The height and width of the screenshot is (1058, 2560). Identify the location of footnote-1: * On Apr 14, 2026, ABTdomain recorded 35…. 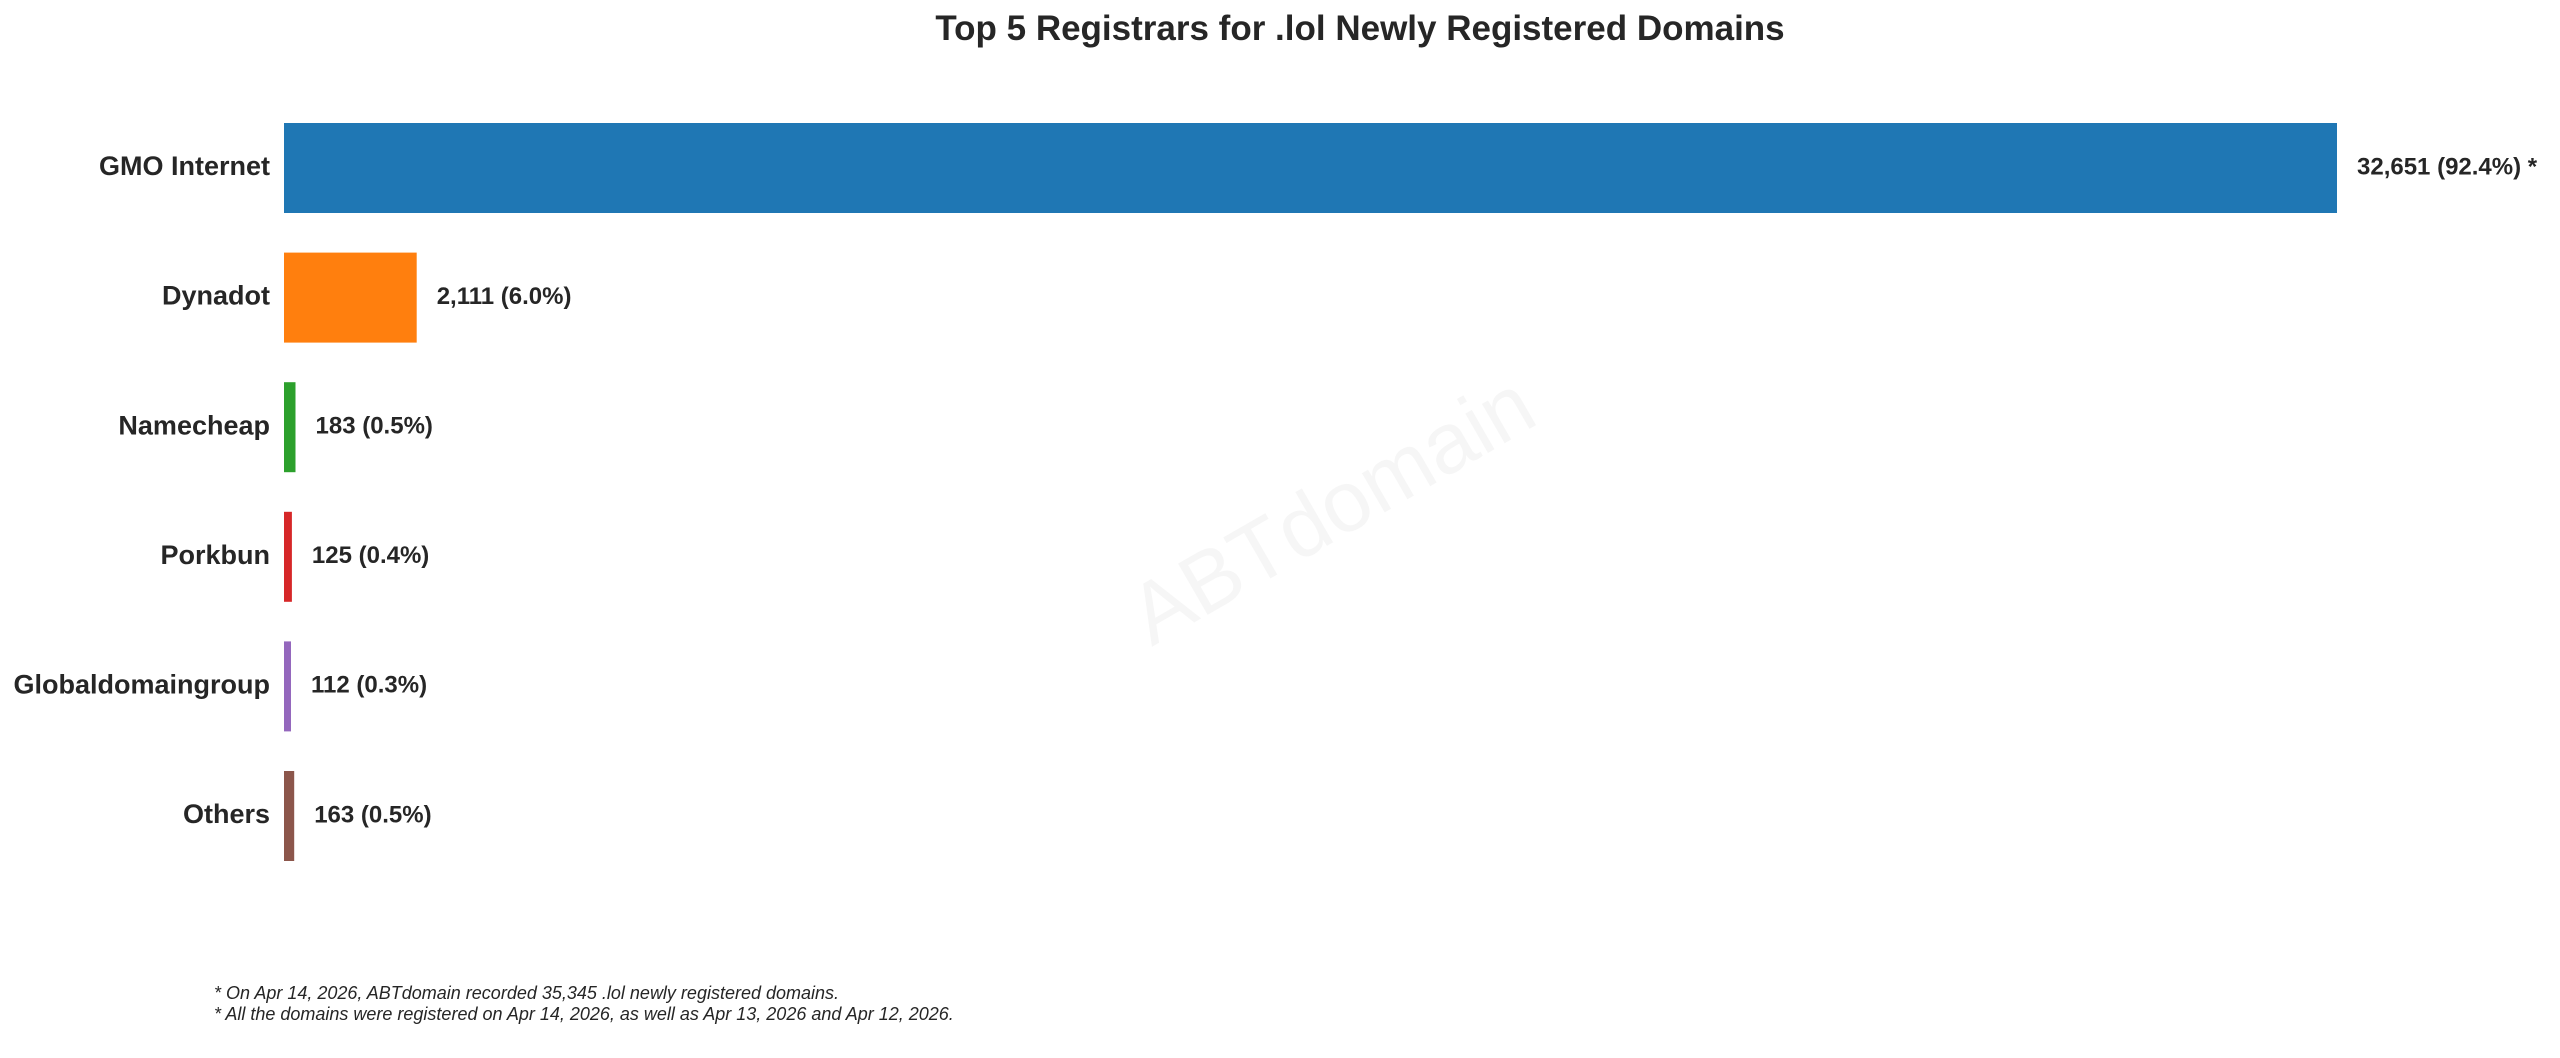
(526, 993).